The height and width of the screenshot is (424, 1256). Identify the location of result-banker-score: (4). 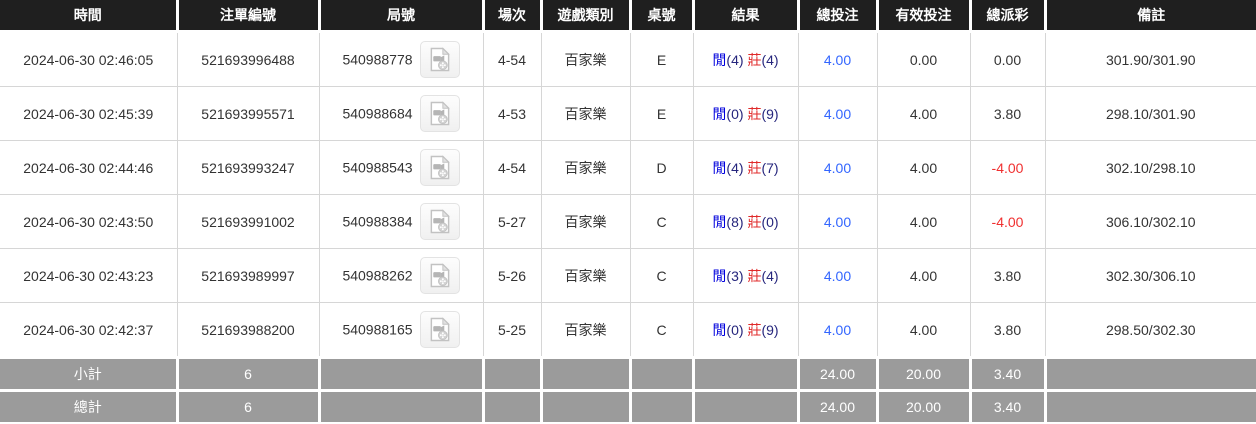
(770, 59).